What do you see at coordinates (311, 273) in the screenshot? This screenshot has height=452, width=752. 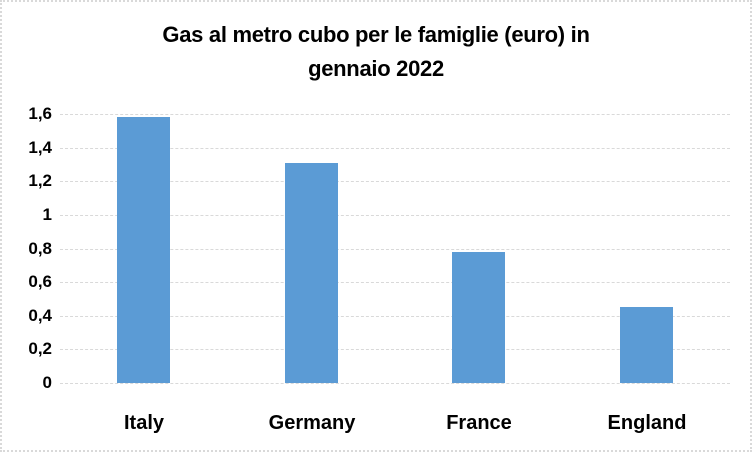 I see `bar-germany` at bounding box center [311, 273].